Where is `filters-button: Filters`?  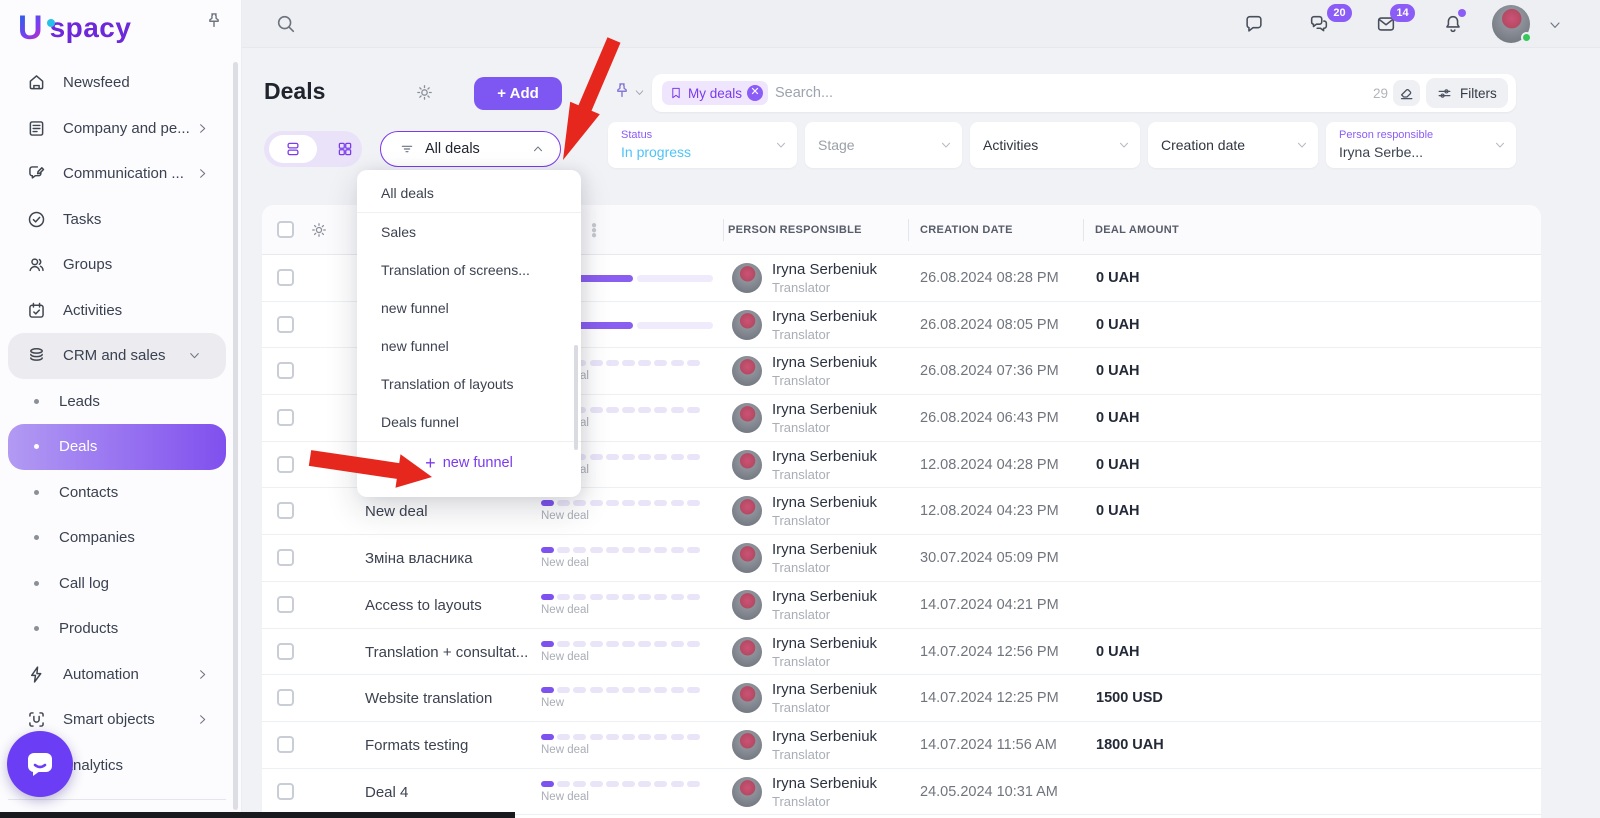
filters-button: Filters is located at coordinates (1467, 93).